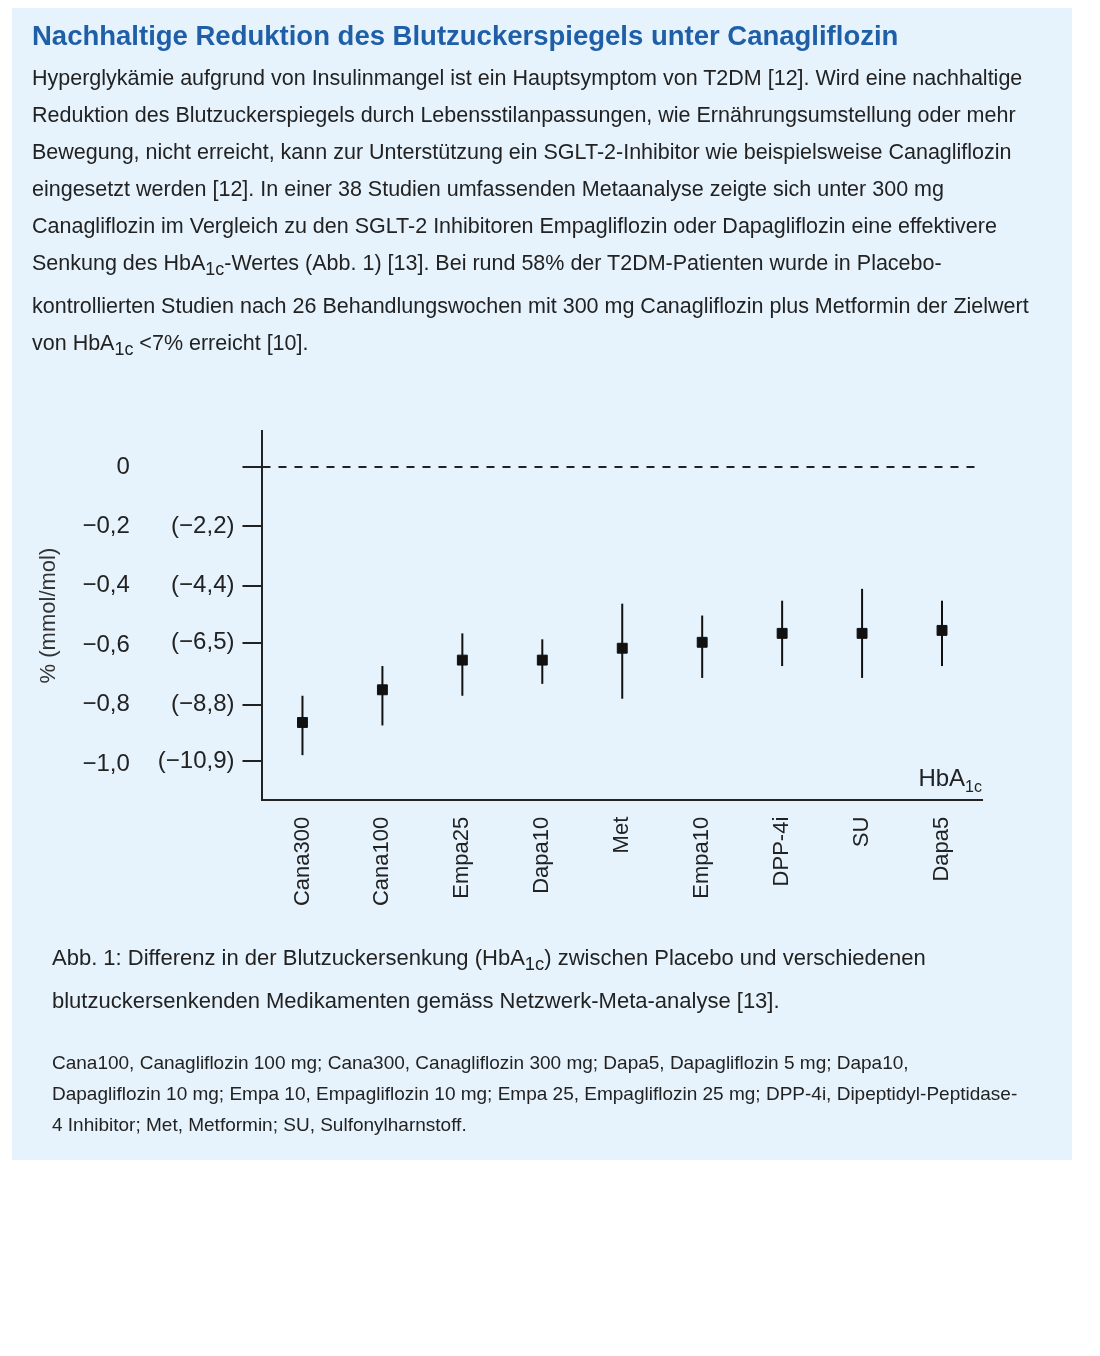 Image resolution: width=1100 pixels, height=1356 pixels. I want to click on y2-tick-label: (−8,8), so click(203, 702).